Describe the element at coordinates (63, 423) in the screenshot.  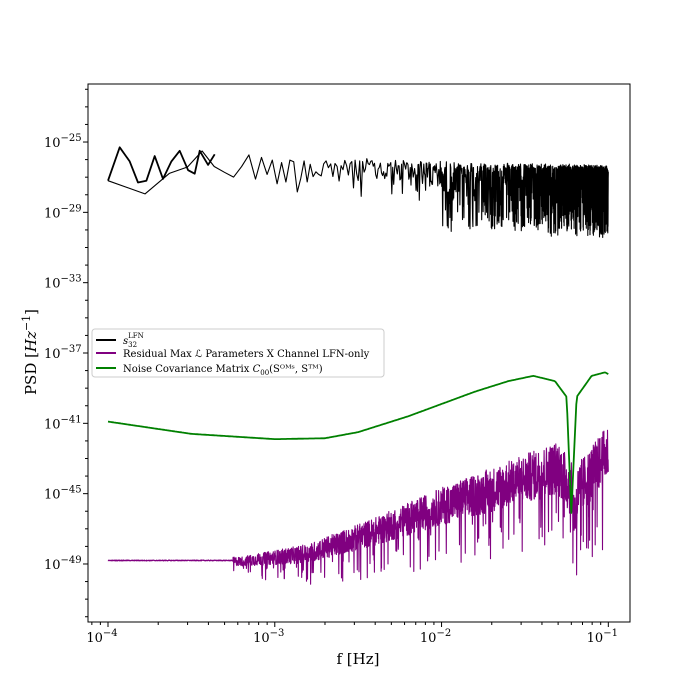
I see `y-tick-label: 10−41` at that location.